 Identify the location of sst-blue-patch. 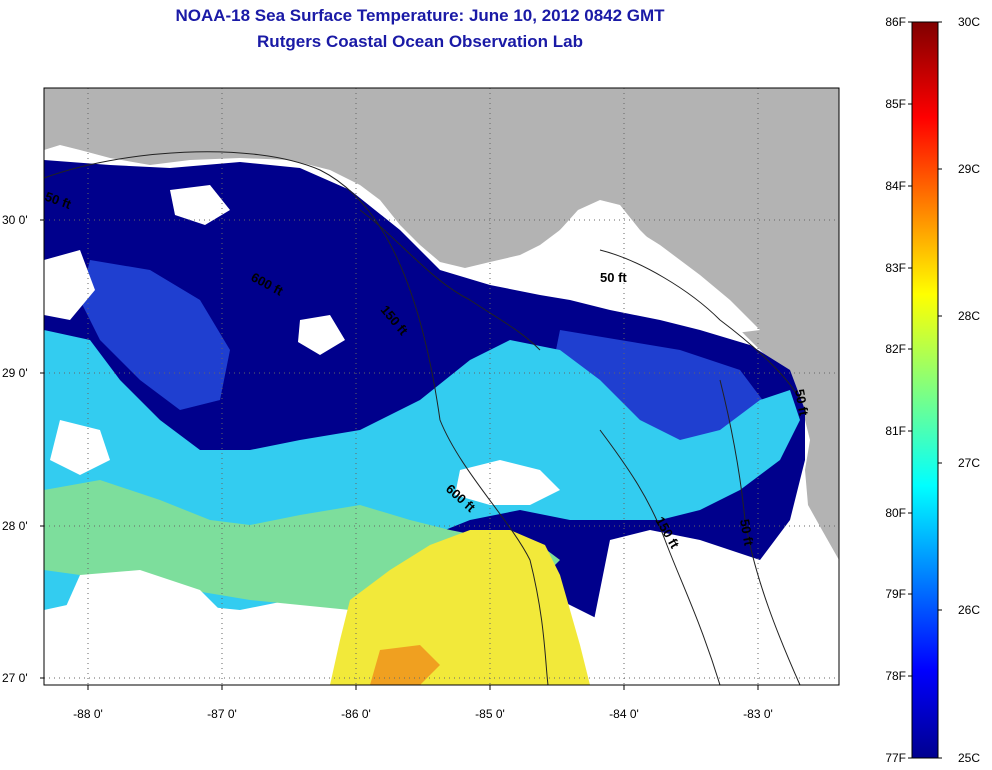
(155, 335).